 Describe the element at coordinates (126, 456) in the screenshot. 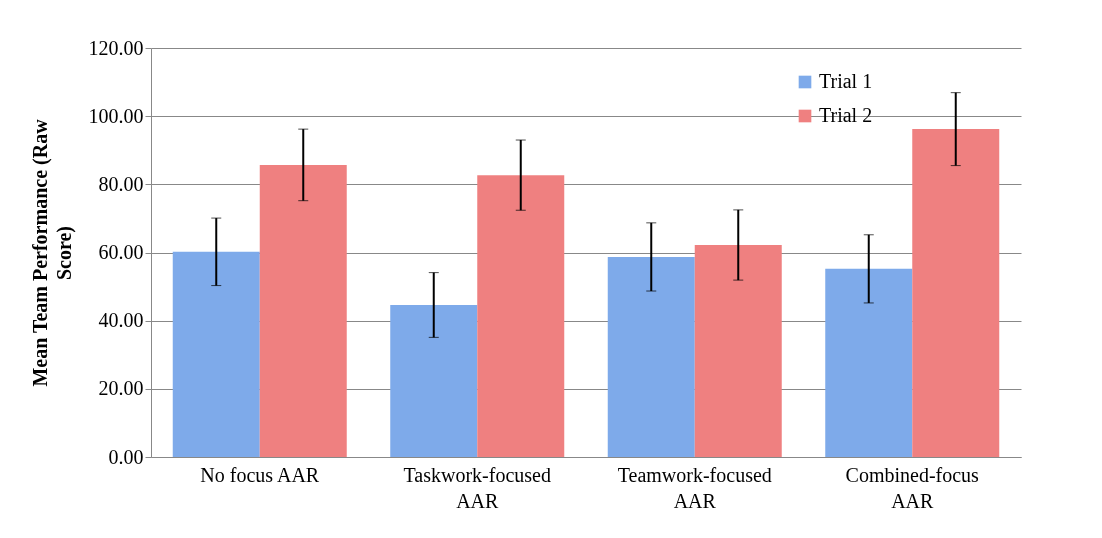

I see `y-tick-label: 0.00` at that location.